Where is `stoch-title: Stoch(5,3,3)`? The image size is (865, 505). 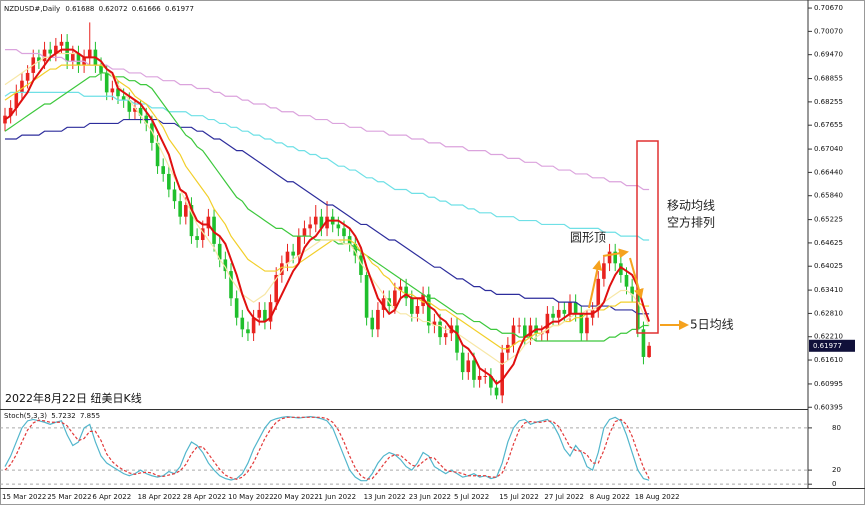 stoch-title: Stoch(5,3,3) is located at coordinates (25, 416).